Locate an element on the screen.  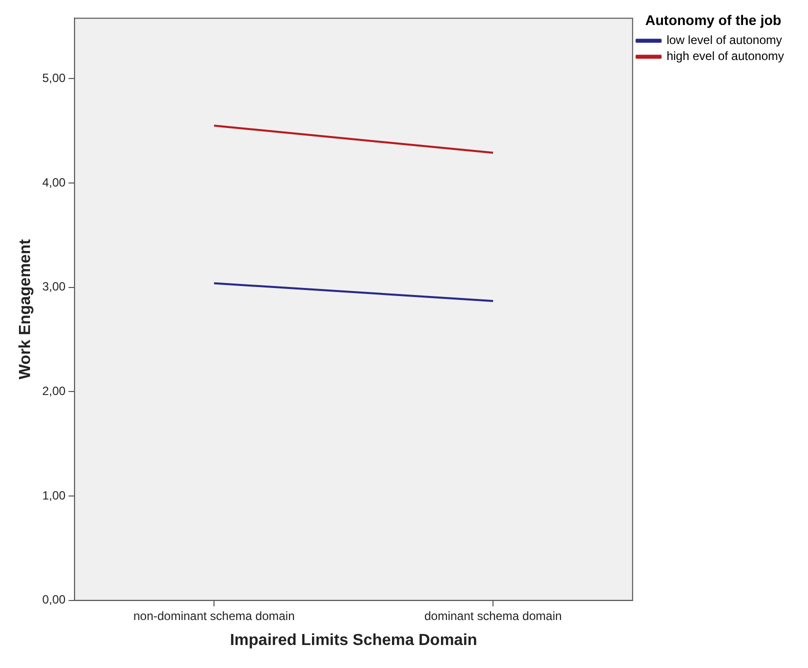
y-tick-label: 0,00 is located at coordinates (54, 599).